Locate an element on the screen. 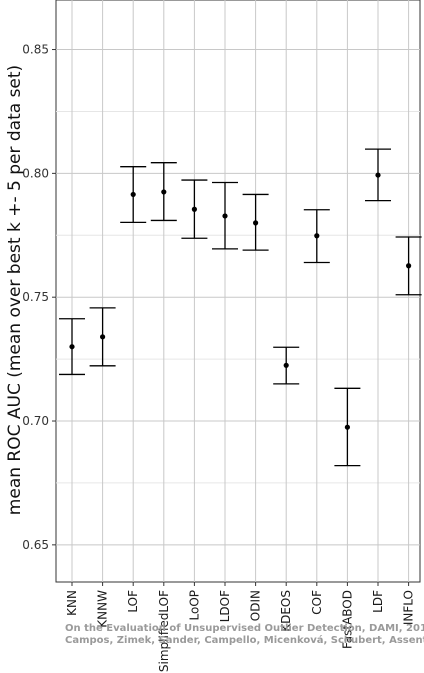  x-tick-label: LDF is located at coordinates (378, 601).